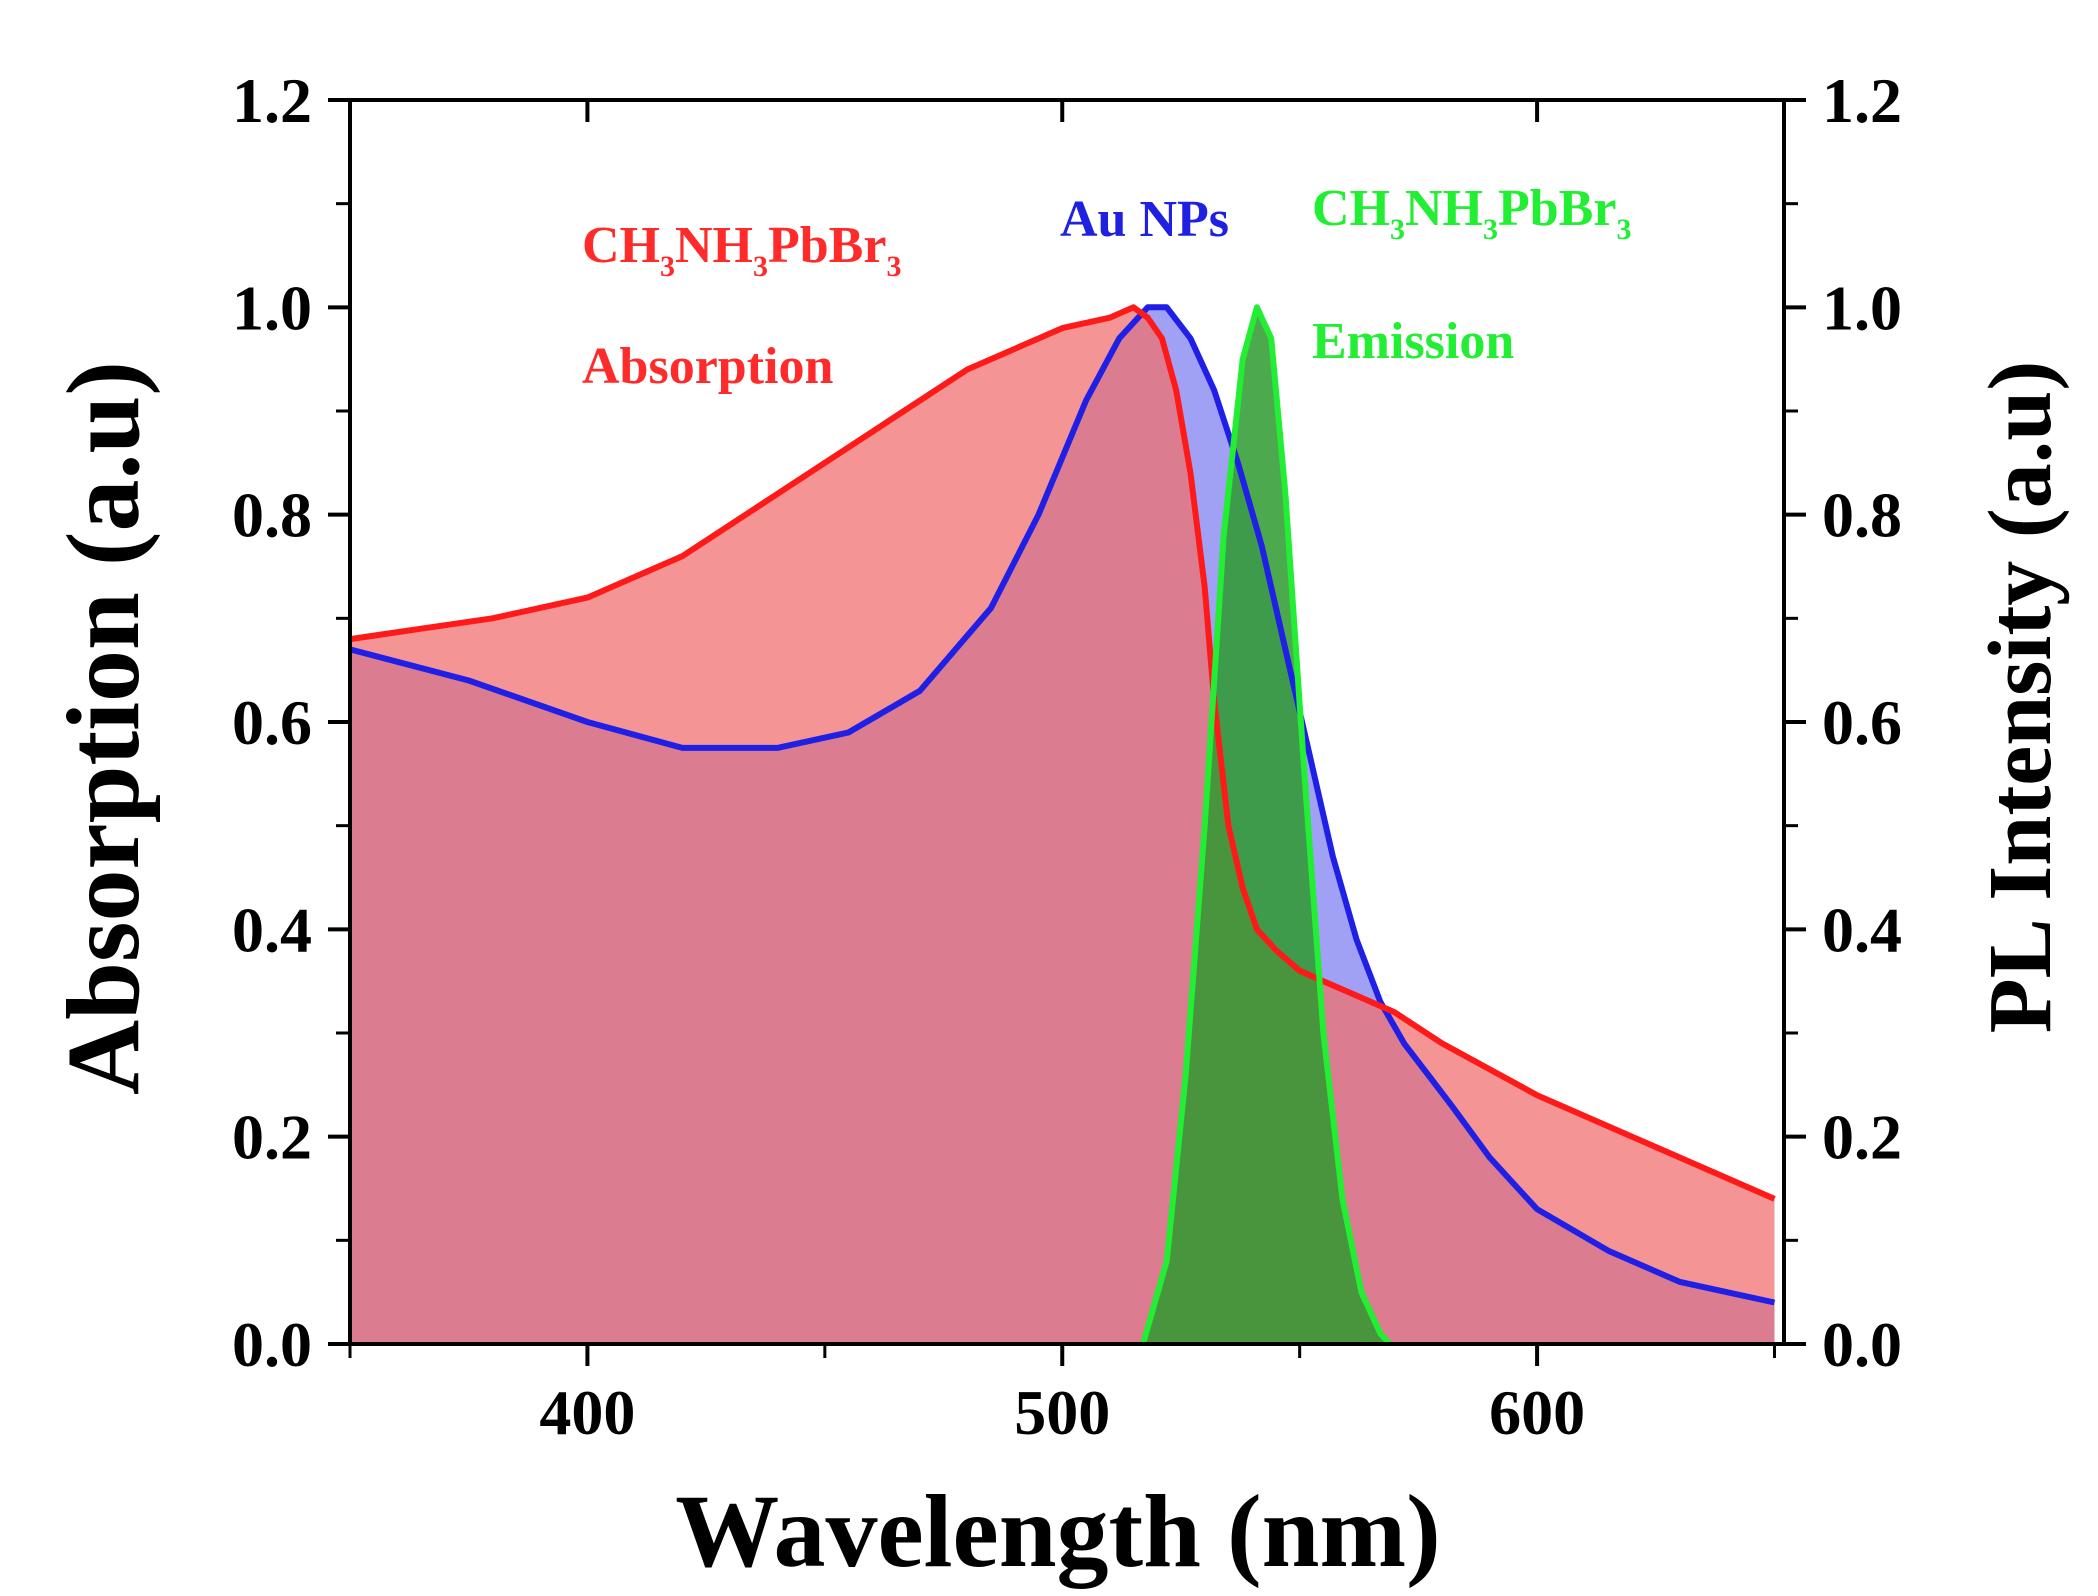  What do you see at coordinates (1862, 1344) in the screenshot?
I see `y2-tick-label: 0.0` at bounding box center [1862, 1344].